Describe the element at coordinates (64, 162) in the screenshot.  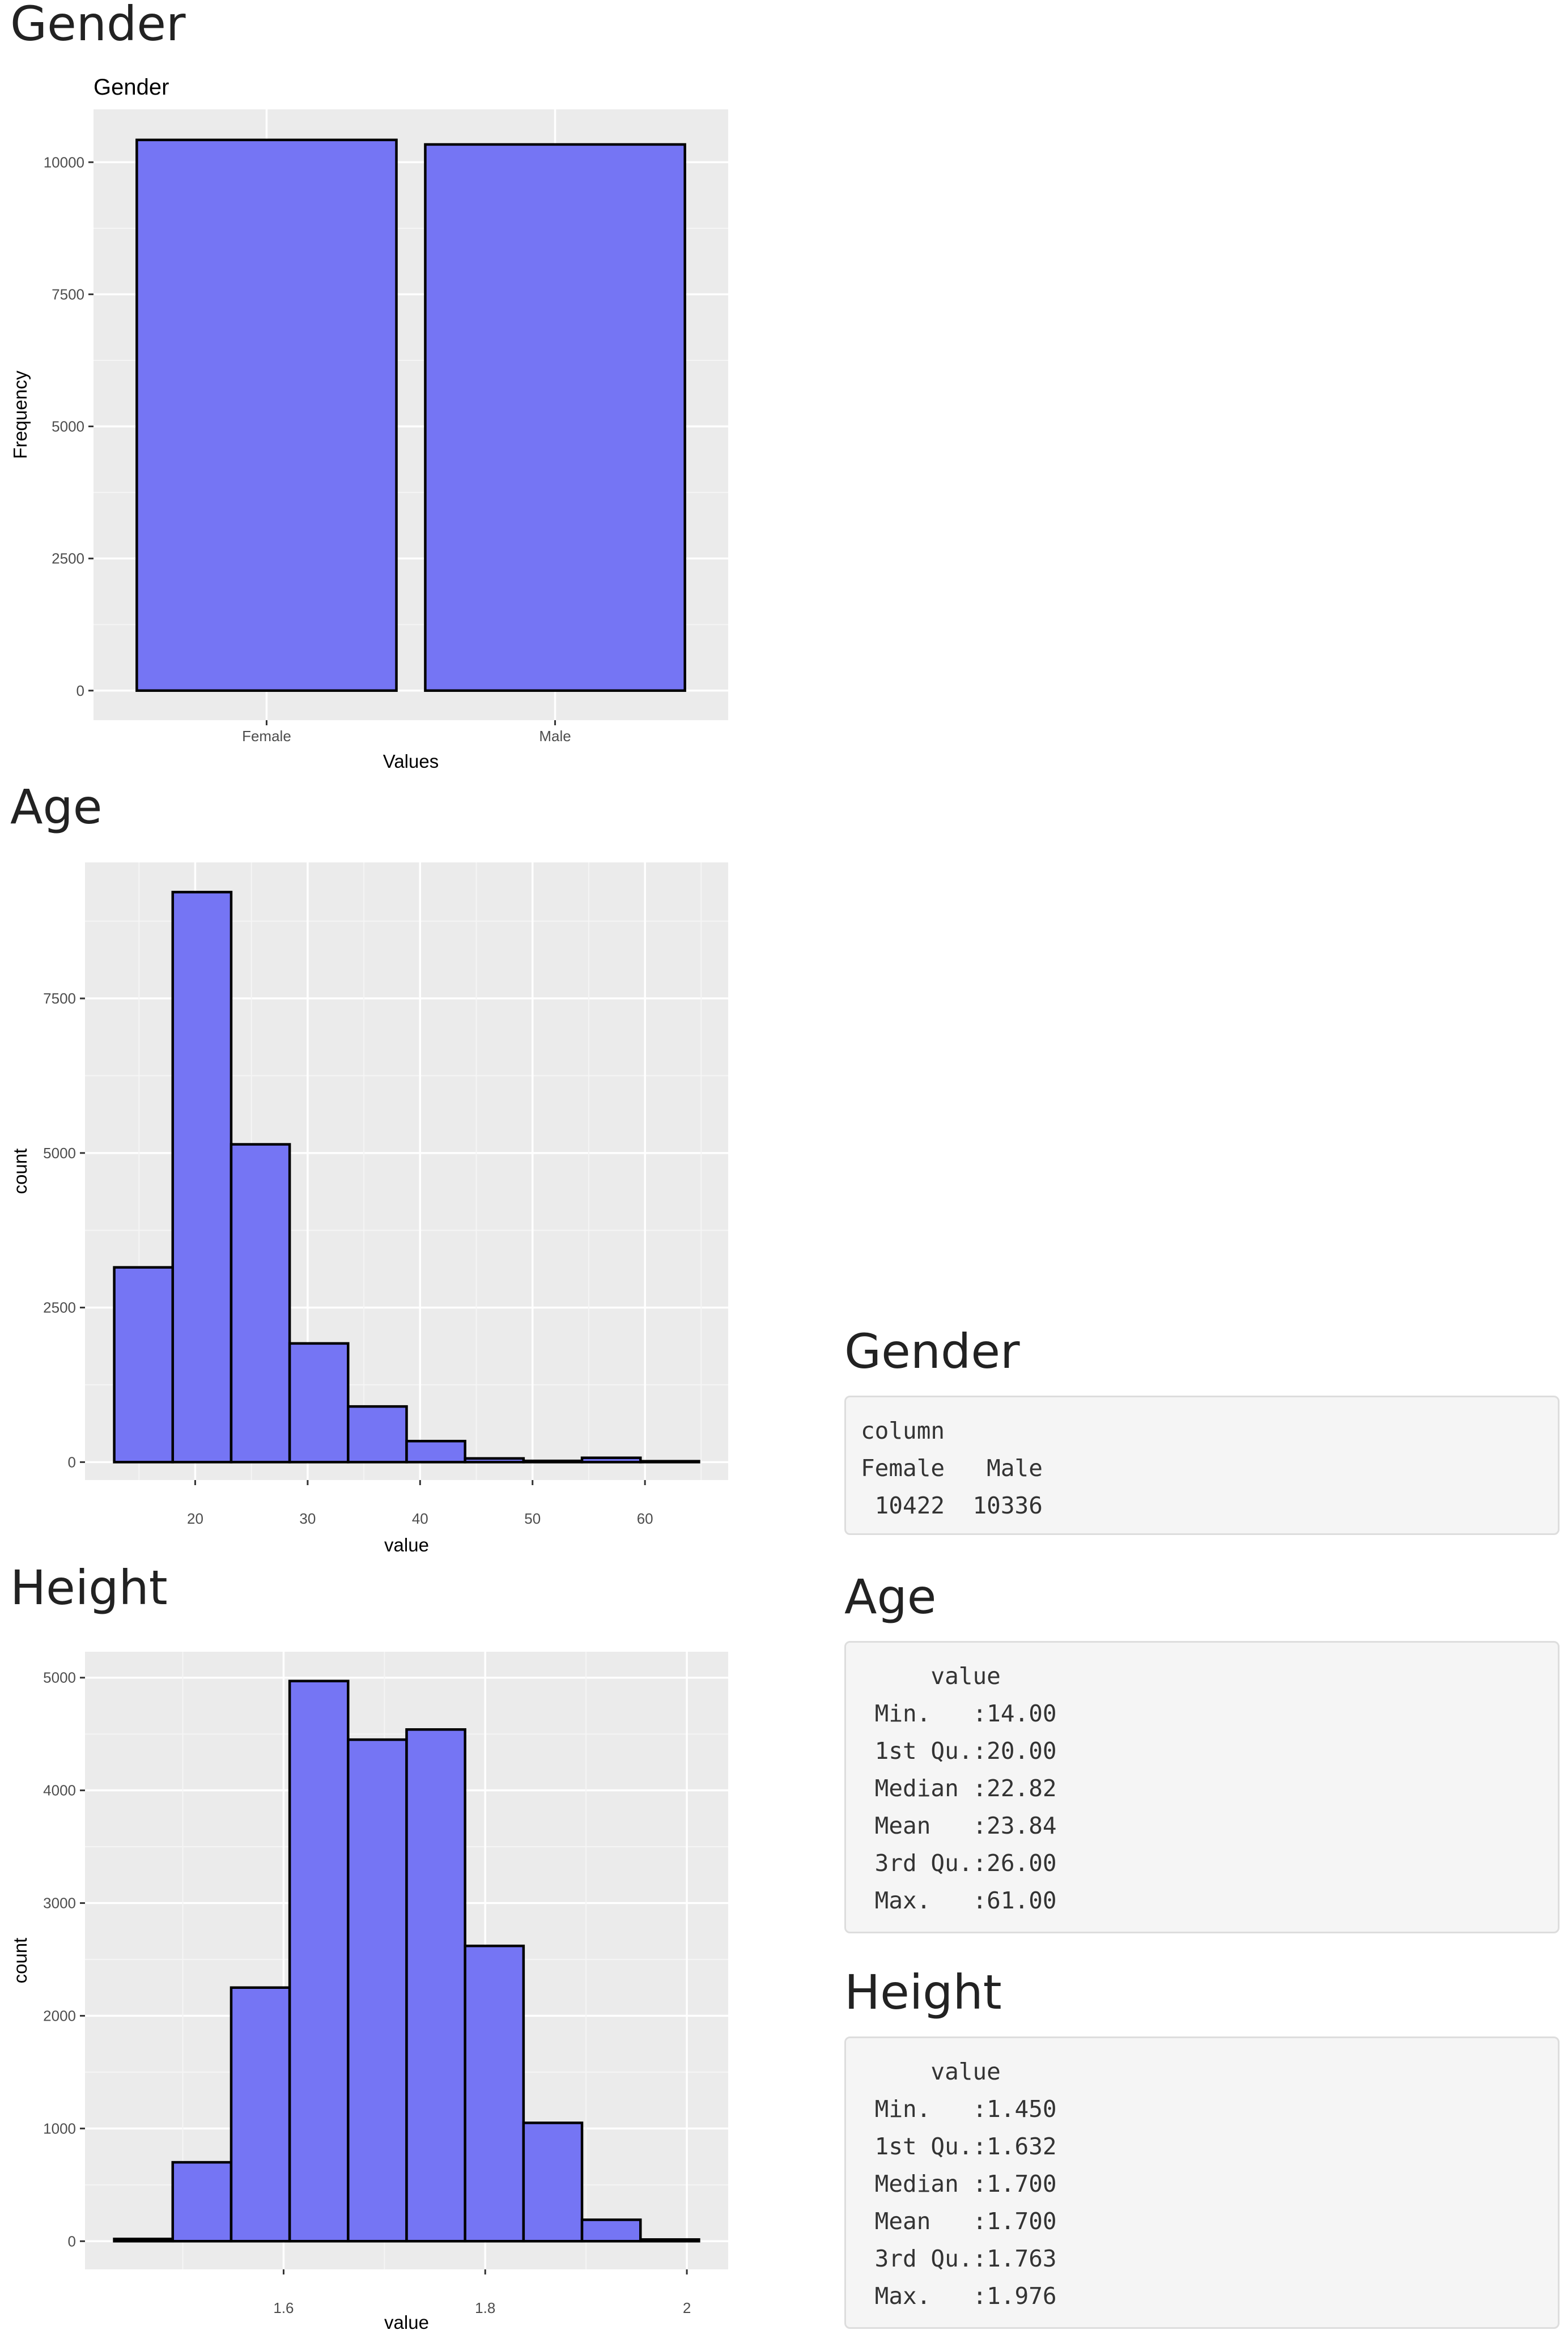
I see `y-tick-label: 10000` at that location.